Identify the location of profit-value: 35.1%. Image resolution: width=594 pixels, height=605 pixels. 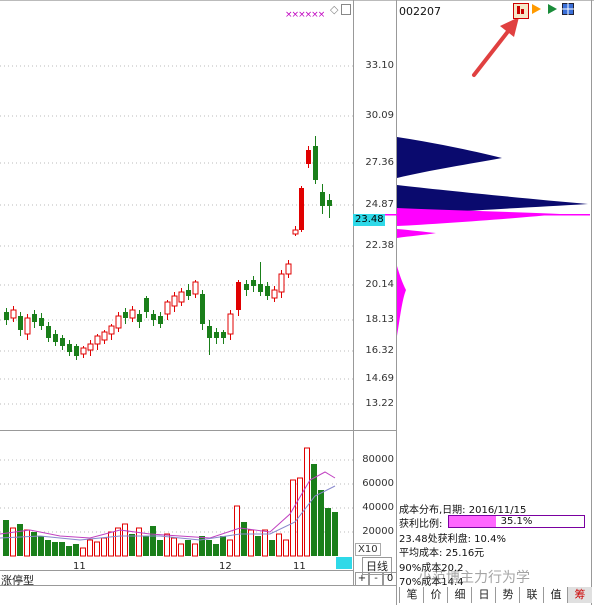
(516, 521).